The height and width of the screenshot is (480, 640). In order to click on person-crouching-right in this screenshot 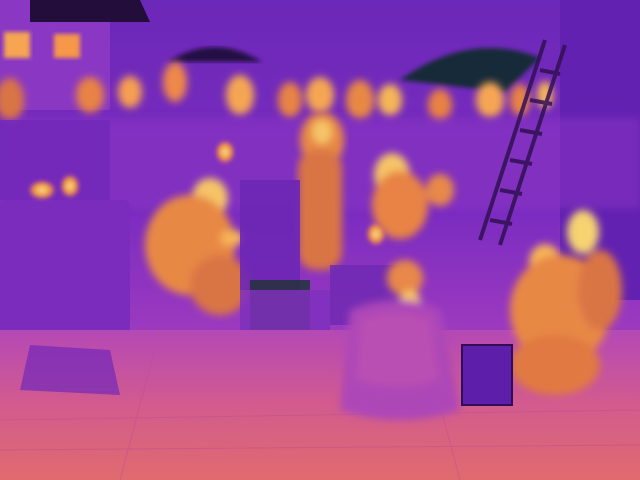, I will do `click(566, 302)`.